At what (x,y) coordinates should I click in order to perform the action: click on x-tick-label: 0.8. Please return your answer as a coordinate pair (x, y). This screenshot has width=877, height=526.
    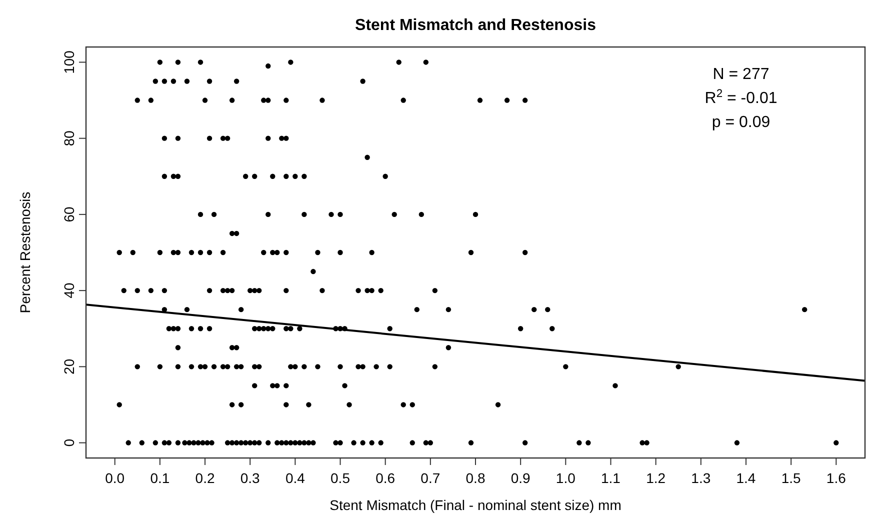
    Looking at the image, I should click on (476, 478).